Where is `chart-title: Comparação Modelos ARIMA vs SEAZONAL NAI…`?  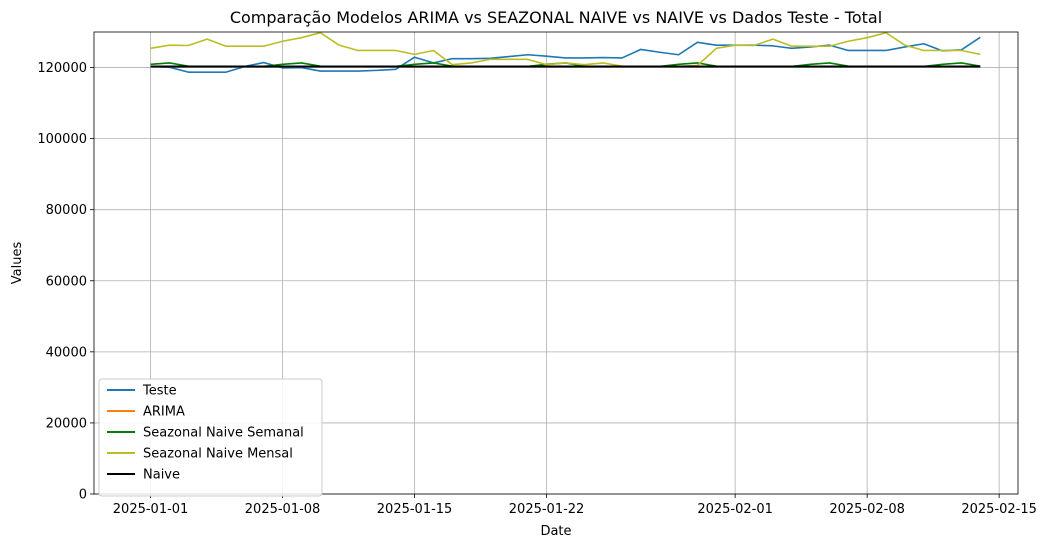 chart-title: Comparação Modelos ARIMA vs SEAZONAL NAI… is located at coordinates (556, 17).